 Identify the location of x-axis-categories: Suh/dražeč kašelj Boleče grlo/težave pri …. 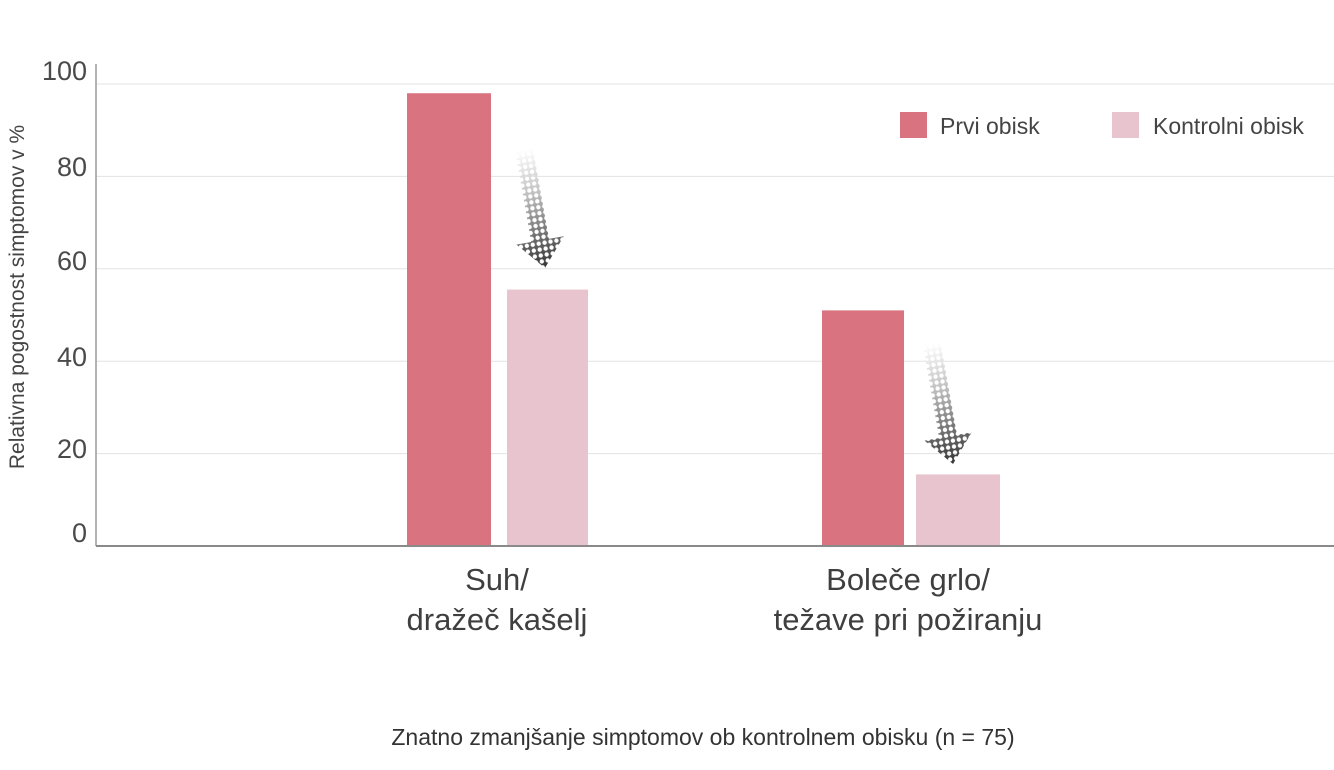
(725, 599).